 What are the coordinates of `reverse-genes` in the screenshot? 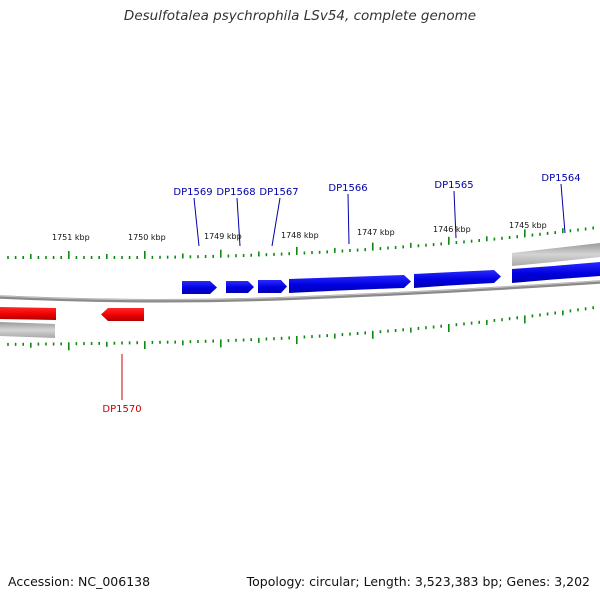 It's located at (72, 314).